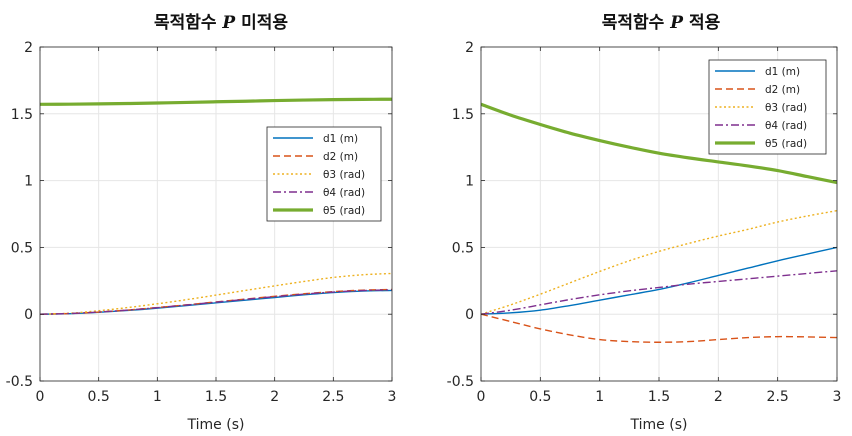 Image resolution: width=852 pixels, height=436 pixels. Describe the element at coordinates (261, 23) in the screenshot. I see `chart-title-part: 미적용` at that location.